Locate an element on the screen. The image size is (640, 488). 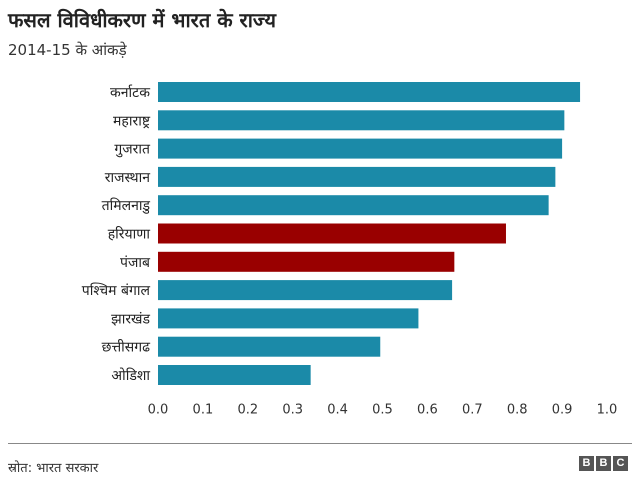
category-label-9: छत्तीसगढ is located at coordinates (126, 347).